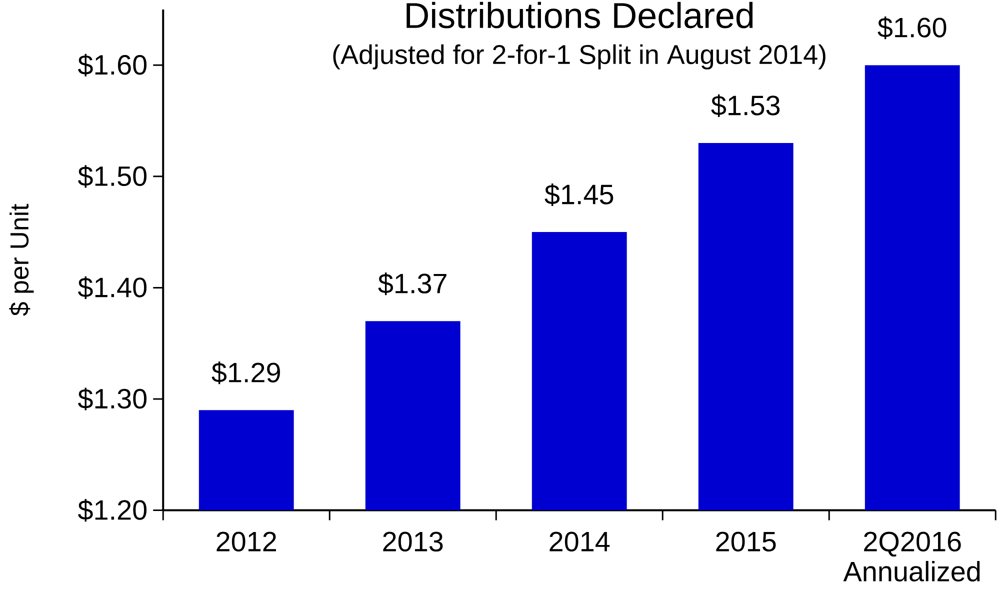 The width and height of the screenshot is (998, 594). I want to click on x-tick-label: 2Q2016 Annualized, so click(911, 557).